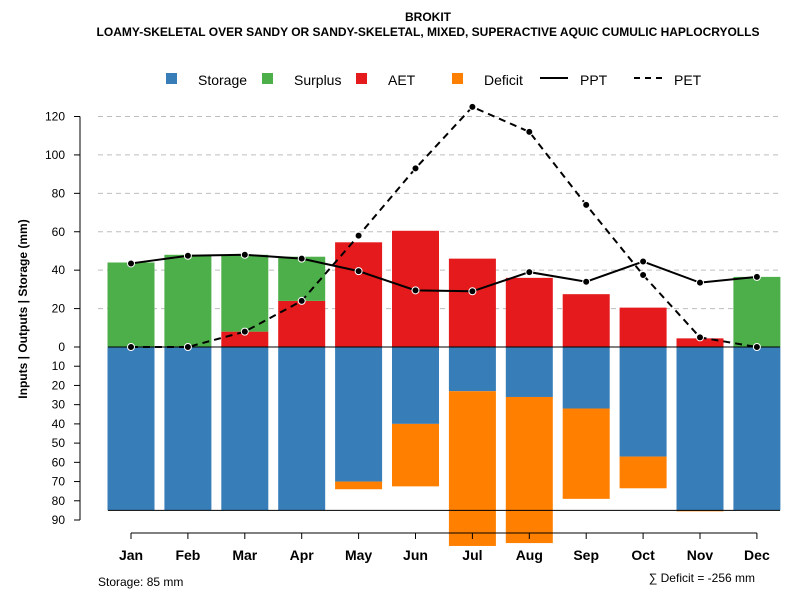  I want to click on surplus-bar-feb, so click(188, 300).